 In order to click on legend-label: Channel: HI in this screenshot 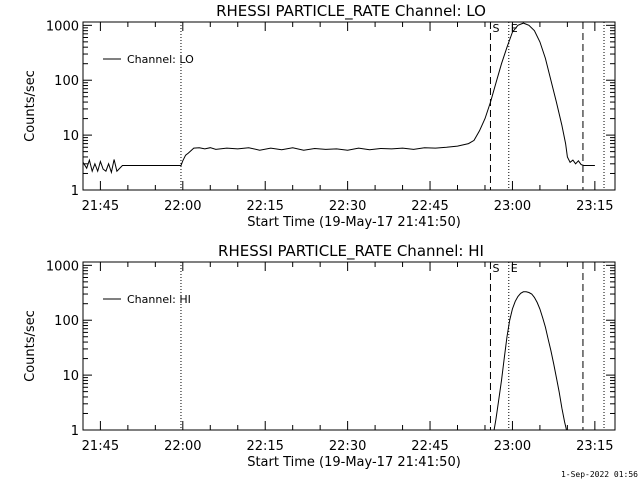, I will do `click(159, 299)`.